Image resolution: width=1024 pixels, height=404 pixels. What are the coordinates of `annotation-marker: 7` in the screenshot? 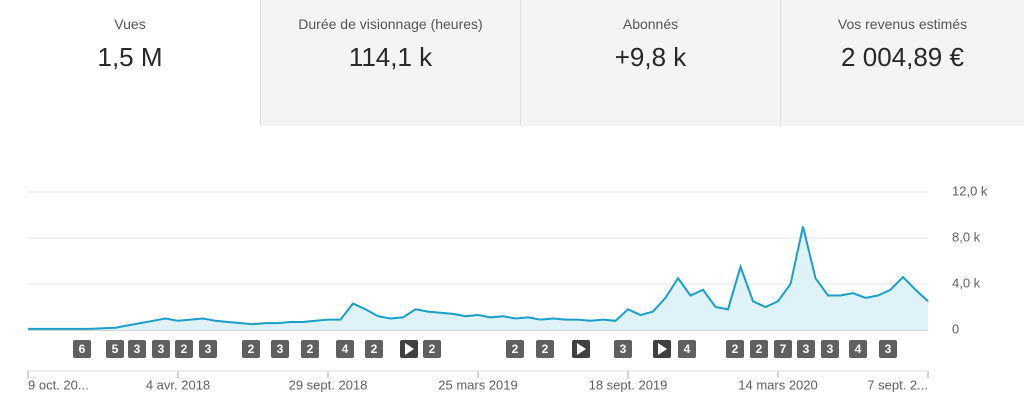 It's located at (783, 349).